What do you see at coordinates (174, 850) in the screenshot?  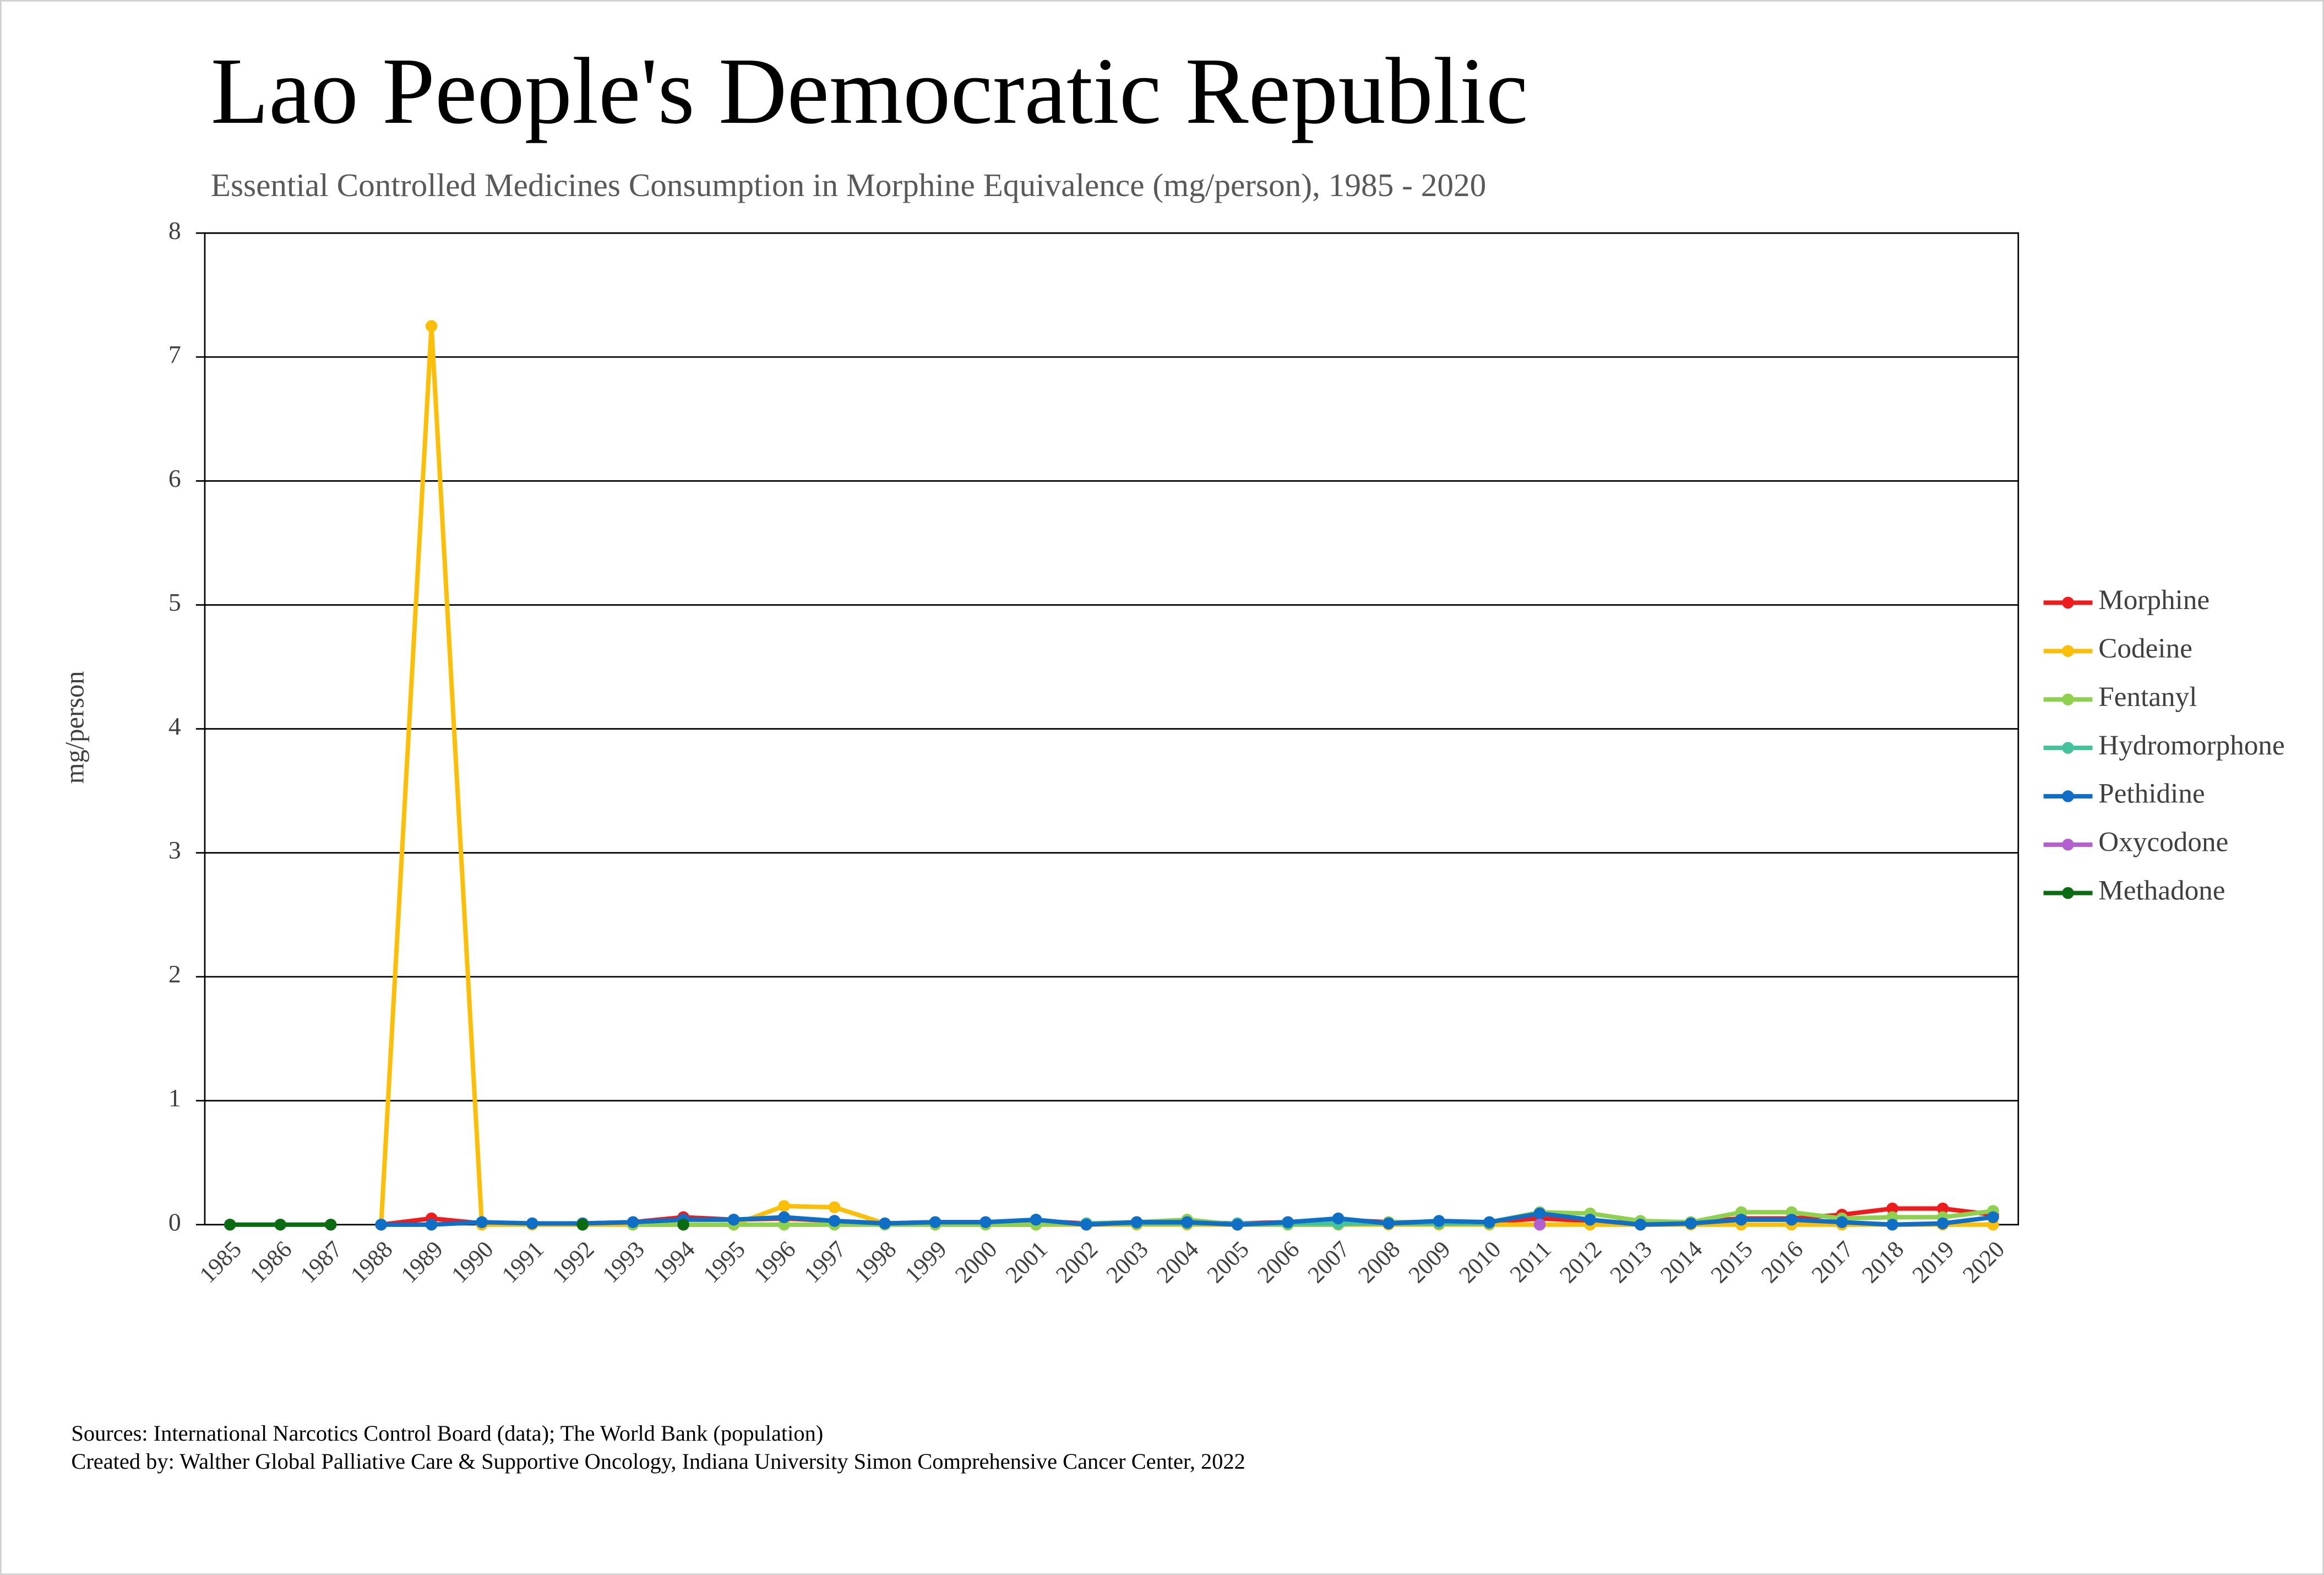 I see `y-tick-label: 3` at bounding box center [174, 850].